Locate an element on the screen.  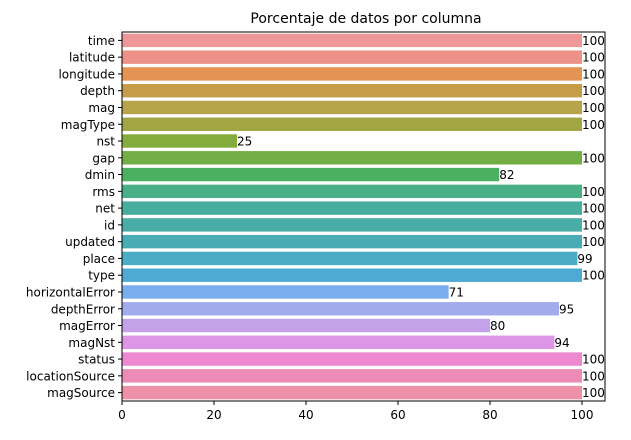
bar-magError is located at coordinates (306, 325).